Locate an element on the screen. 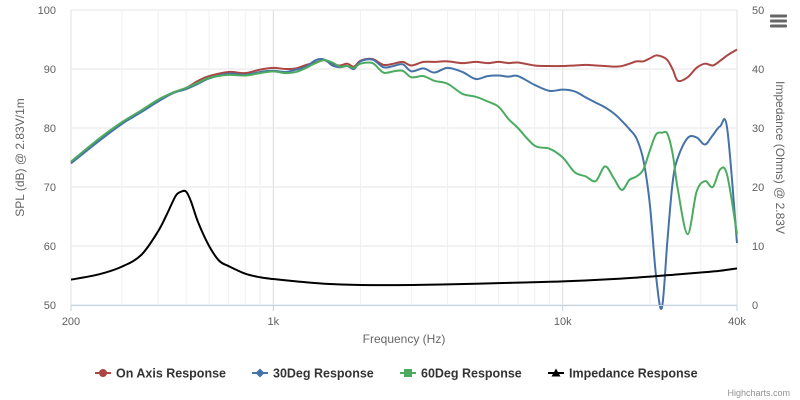 The height and width of the screenshot is (400, 800). y-left-tick-label: 50 is located at coordinates (50, 306).